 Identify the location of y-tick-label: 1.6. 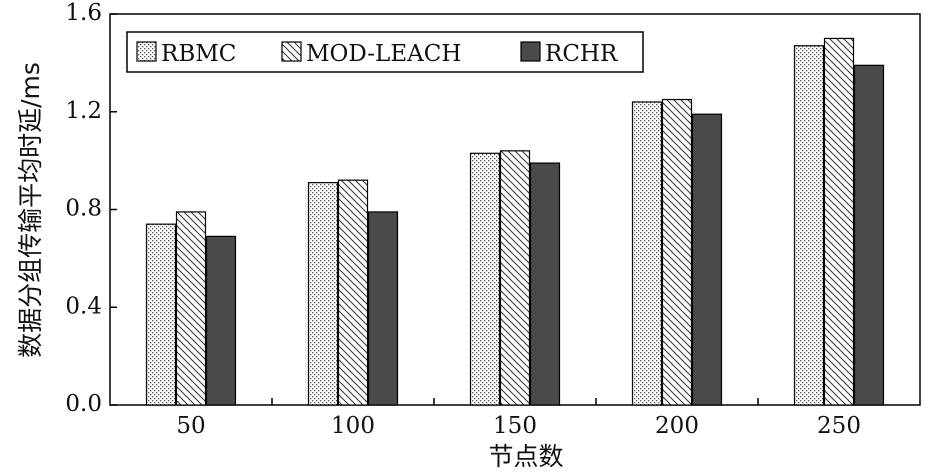
(83, 13).